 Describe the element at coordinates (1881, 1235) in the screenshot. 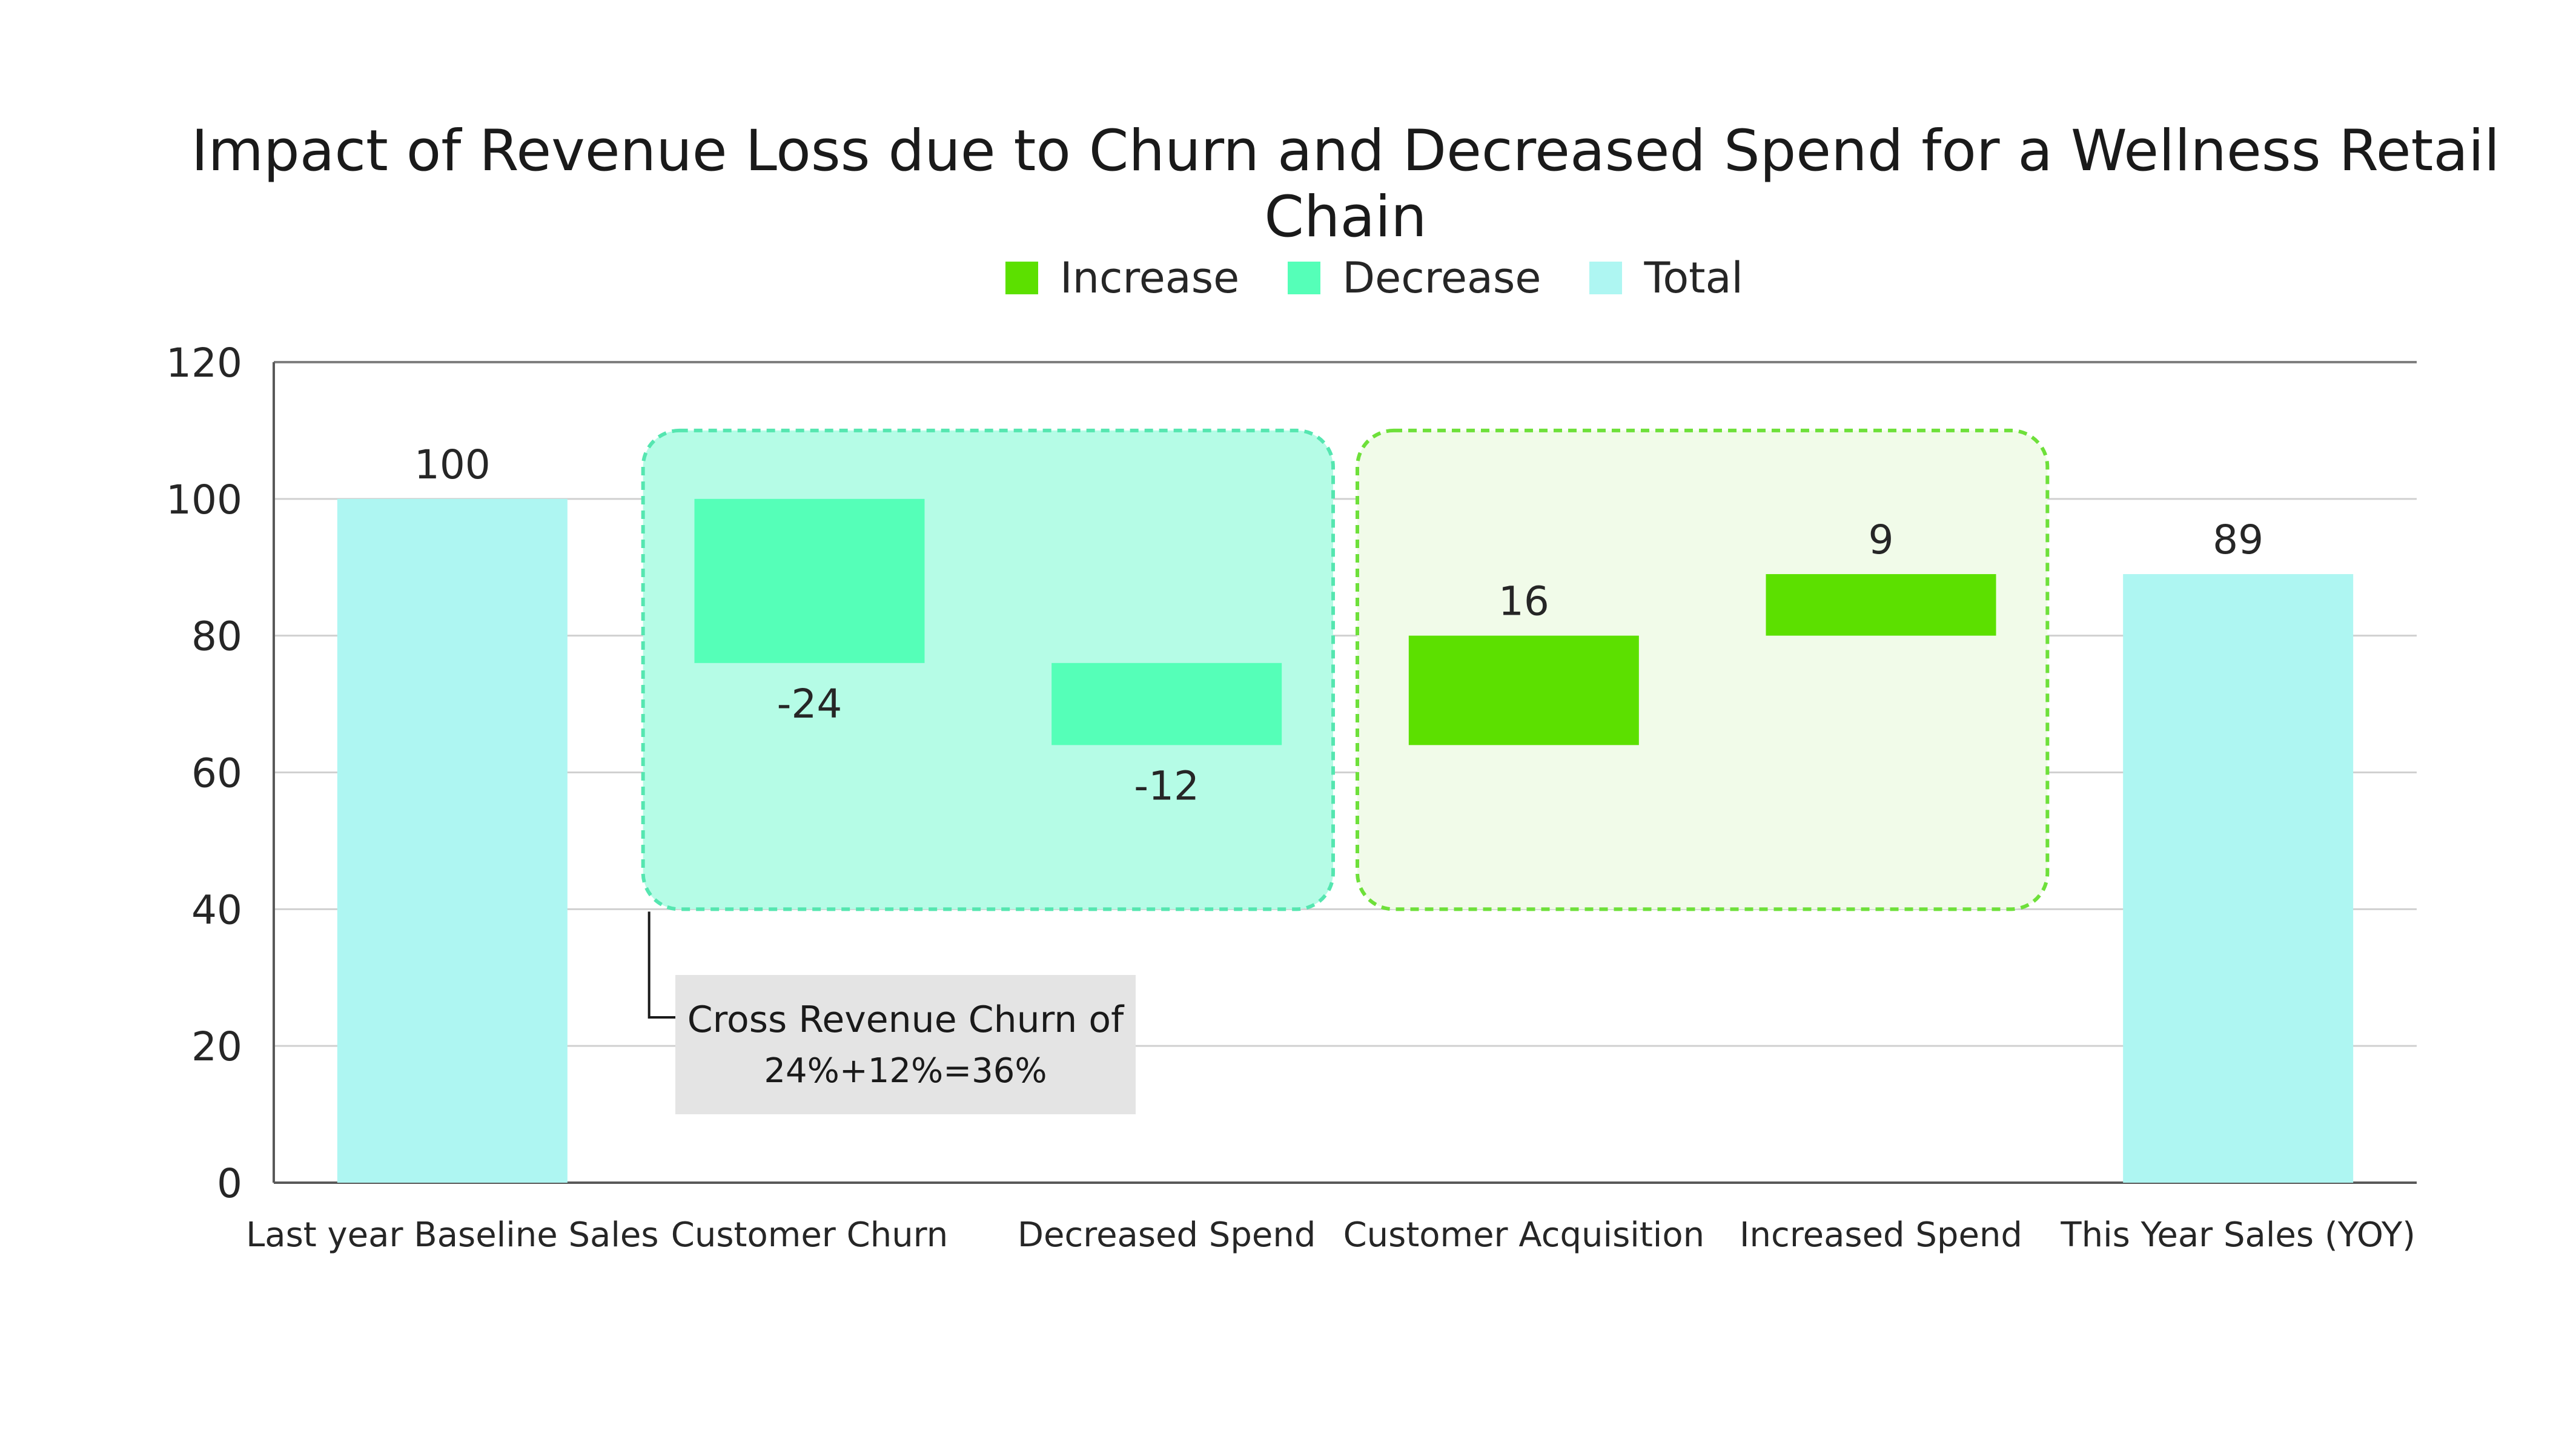

I see `x-tick-label-increased-spend: Increased Spend` at that location.